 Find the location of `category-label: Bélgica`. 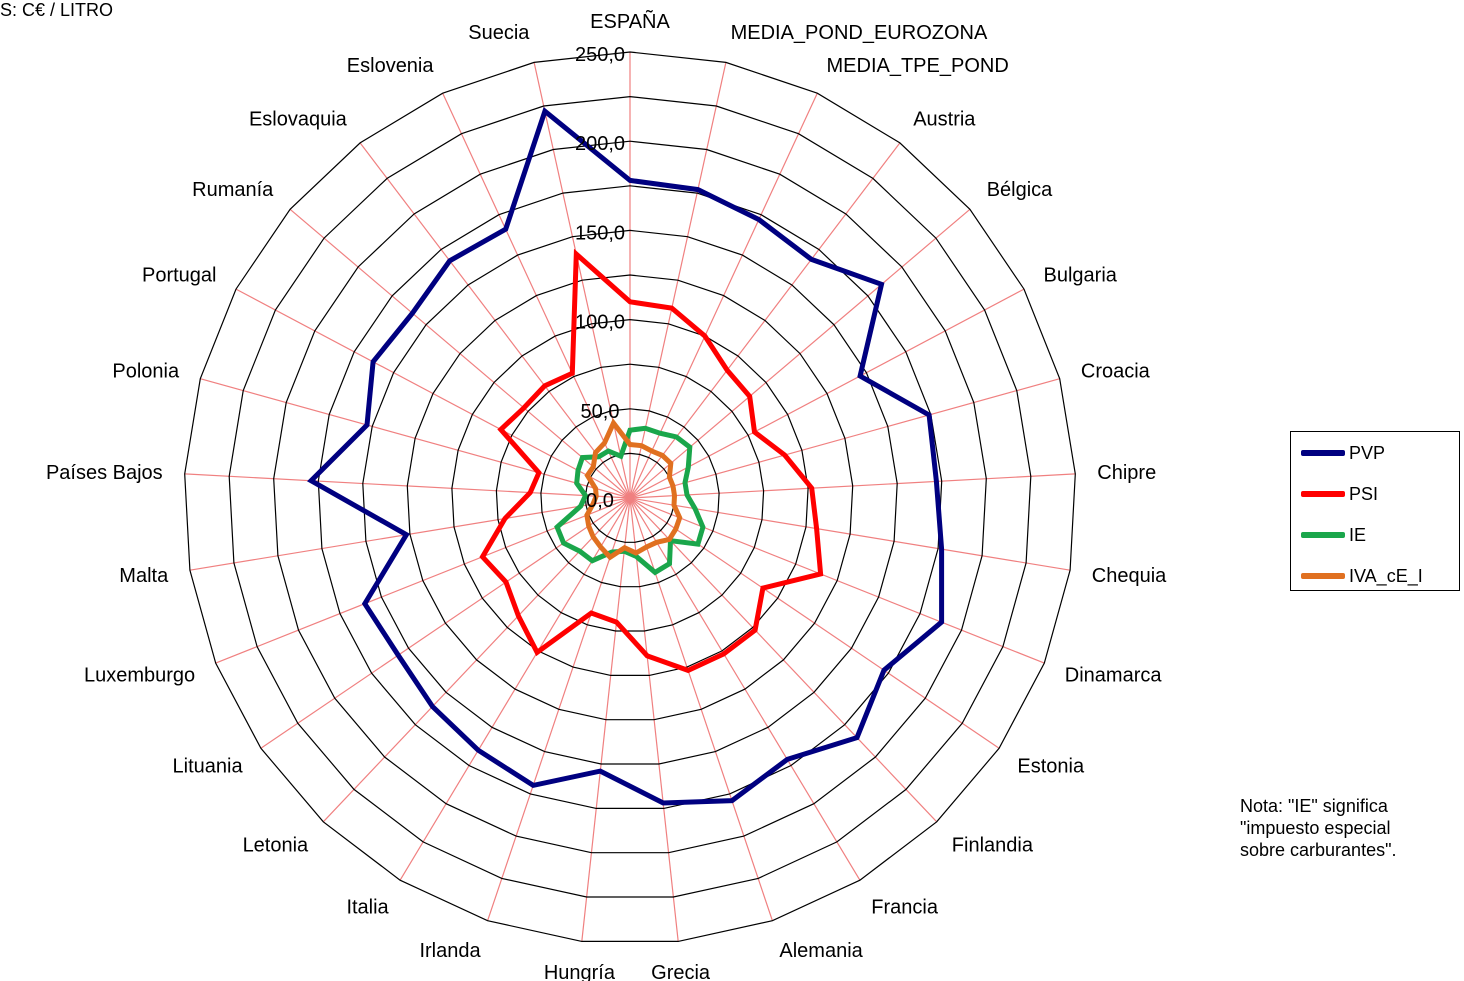

category-label: Bélgica is located at coordinates (1020, 190).